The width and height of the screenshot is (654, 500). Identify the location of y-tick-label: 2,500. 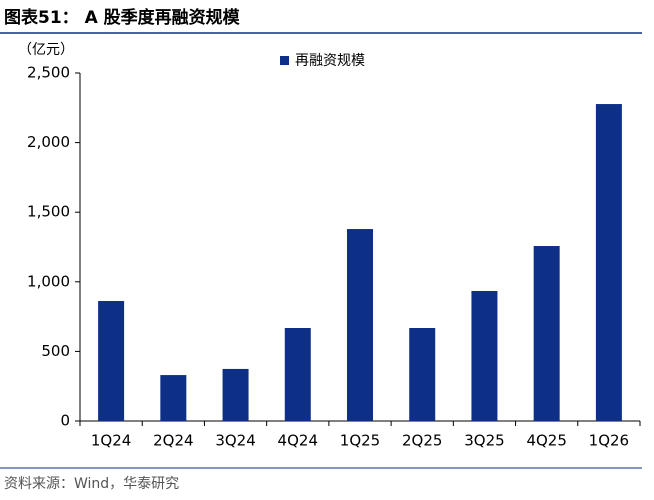
(48, 73).